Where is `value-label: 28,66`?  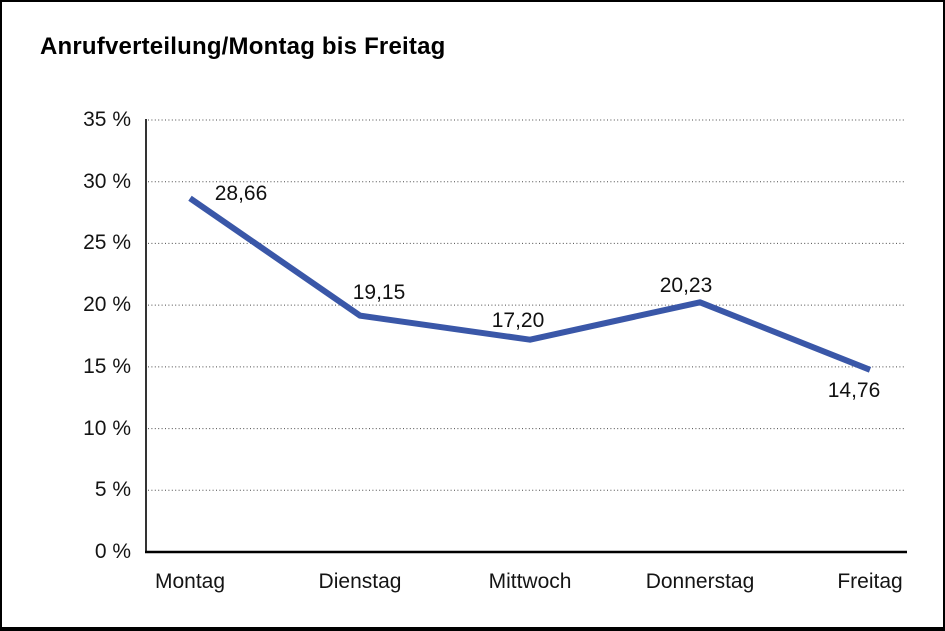 value-label: 28,66 is located at coordinates (241, 194).